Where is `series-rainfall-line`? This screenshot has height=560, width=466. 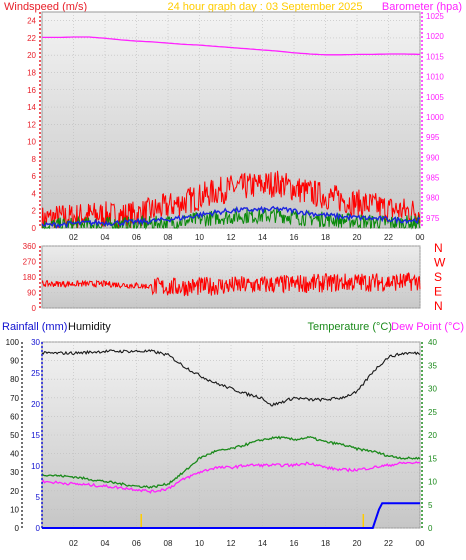
series-rainfall-line is located at coordinates (231, 515).